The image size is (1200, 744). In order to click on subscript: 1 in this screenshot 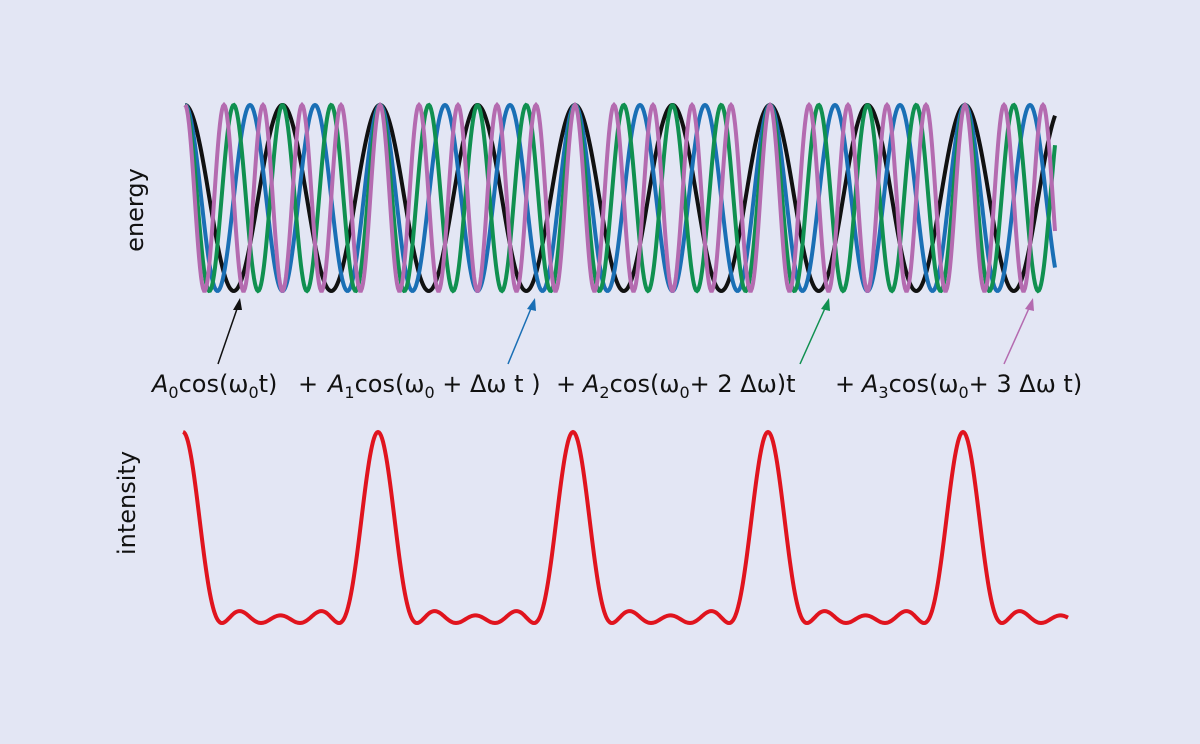, I will do `click(349, 392)`.